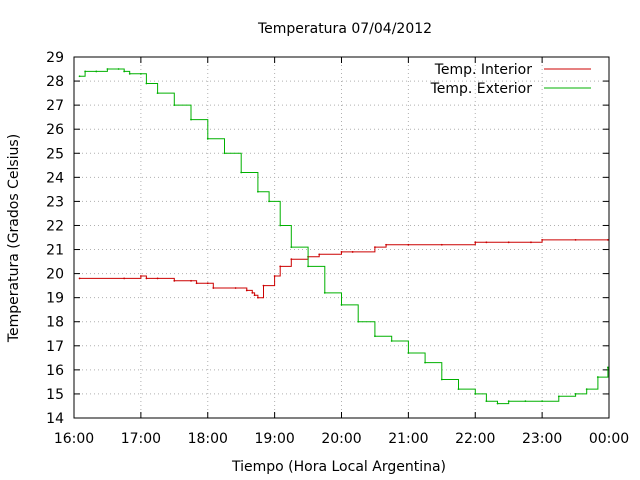 Image resolution: width=640 pixels, height=480 pixels. Describe the element at coordinates (55, 226) in the screenshot. I see `y-tick-label: 22` at that location.